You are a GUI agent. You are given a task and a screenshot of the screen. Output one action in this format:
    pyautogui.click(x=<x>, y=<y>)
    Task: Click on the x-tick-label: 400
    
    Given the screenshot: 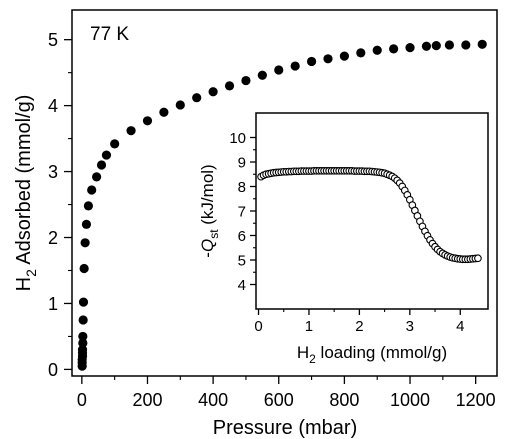 What is the action you would take?
    pyautogui.click(x=213, y=400)
    